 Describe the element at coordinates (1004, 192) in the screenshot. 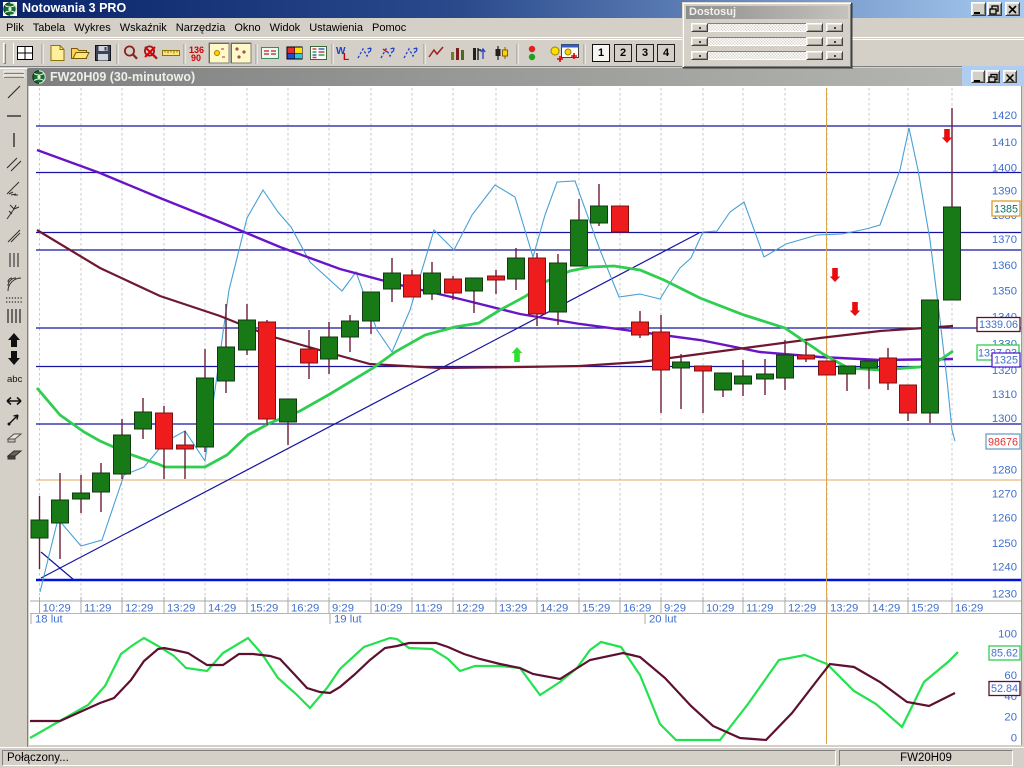

I see `svg-text: 1390` at that location.